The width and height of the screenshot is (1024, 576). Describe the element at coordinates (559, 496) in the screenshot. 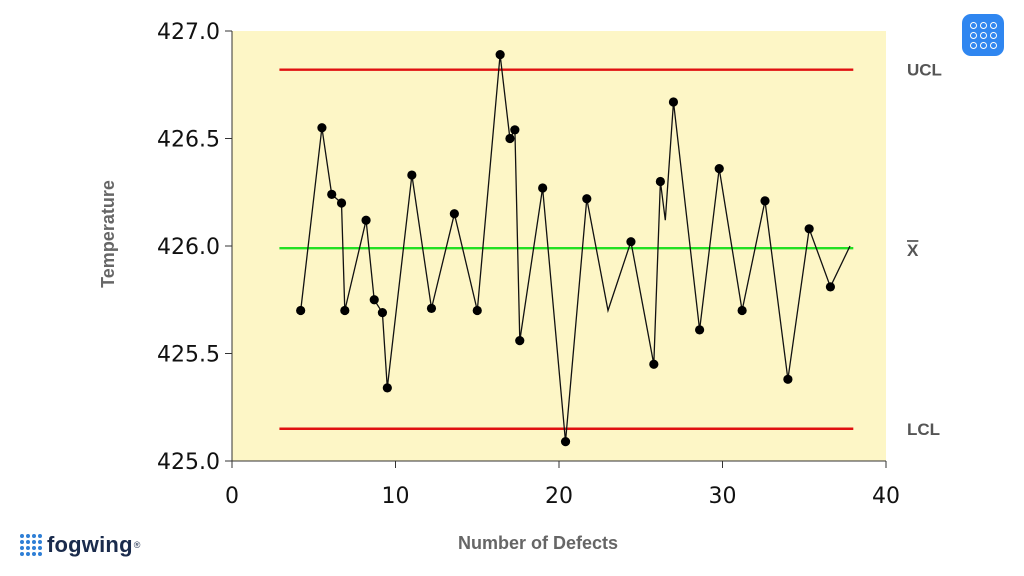

I see `x-tick-label: 20` at that location.